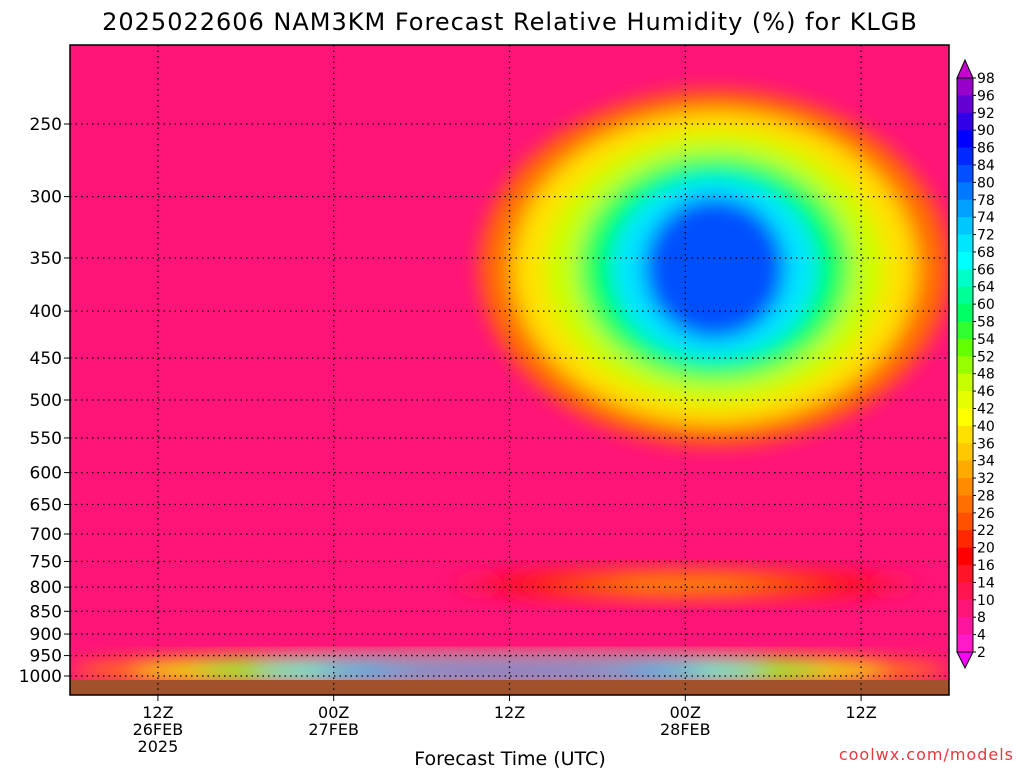  What do you see at coordinates (46, 588) in the screenshot?
I see `y-tick-label: 800` at bounding box center [46, 588].